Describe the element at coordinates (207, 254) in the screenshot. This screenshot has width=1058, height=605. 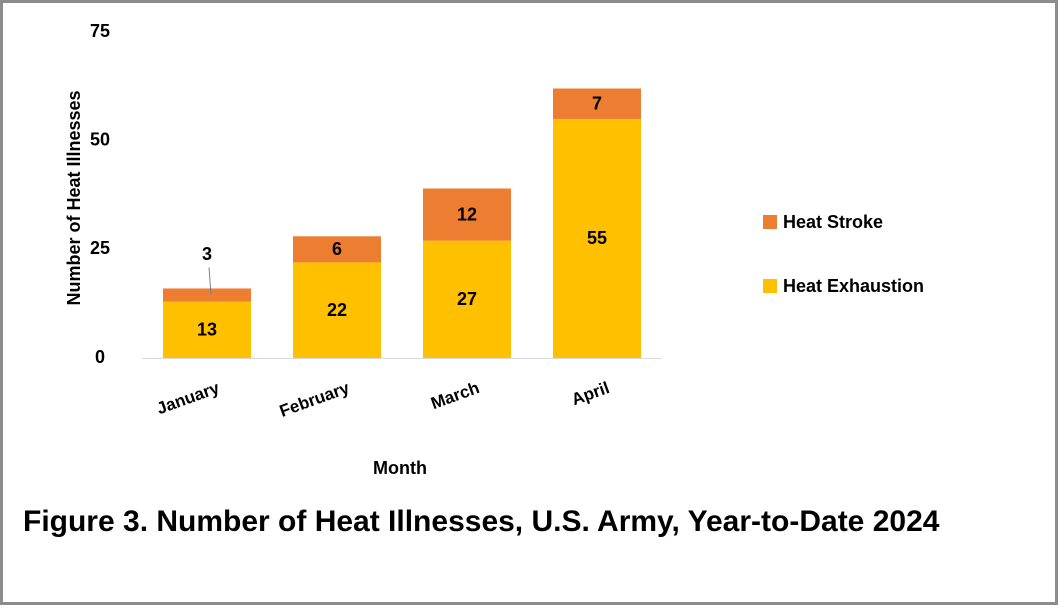
I see `value-label: 3` at that location.